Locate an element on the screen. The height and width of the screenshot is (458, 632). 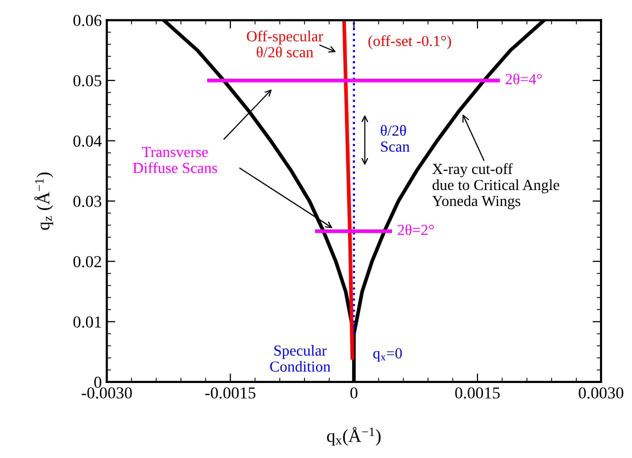
y-tick-label: 0.03 is located at coordinates (87, 202).